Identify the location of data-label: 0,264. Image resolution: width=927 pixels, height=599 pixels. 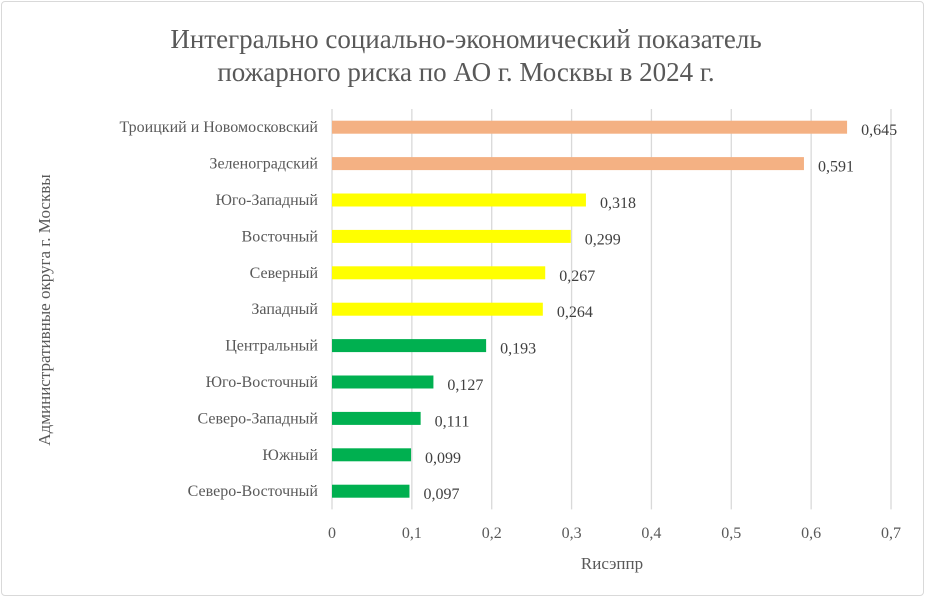
(575, 312).